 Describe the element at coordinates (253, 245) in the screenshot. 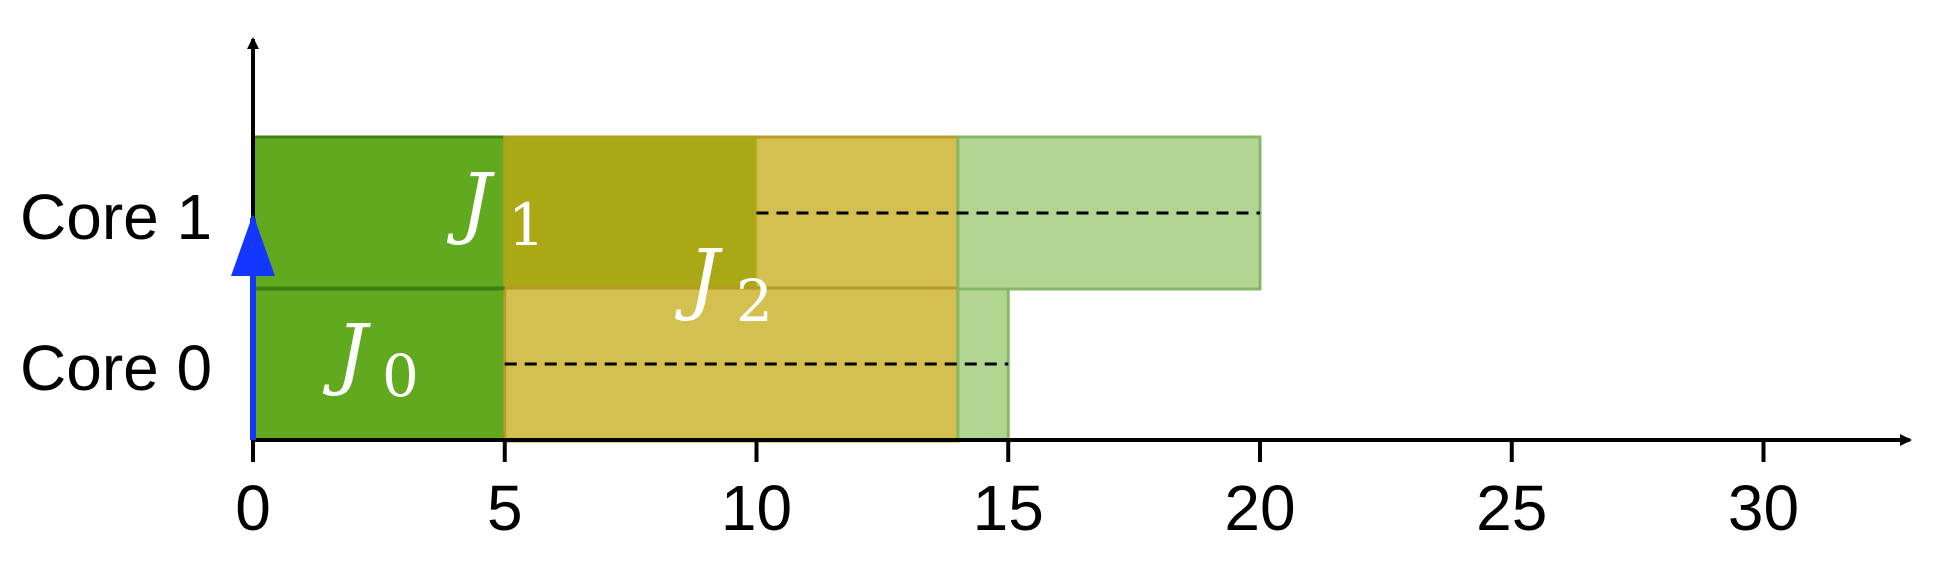

I see `release-arrow-head` at that location.